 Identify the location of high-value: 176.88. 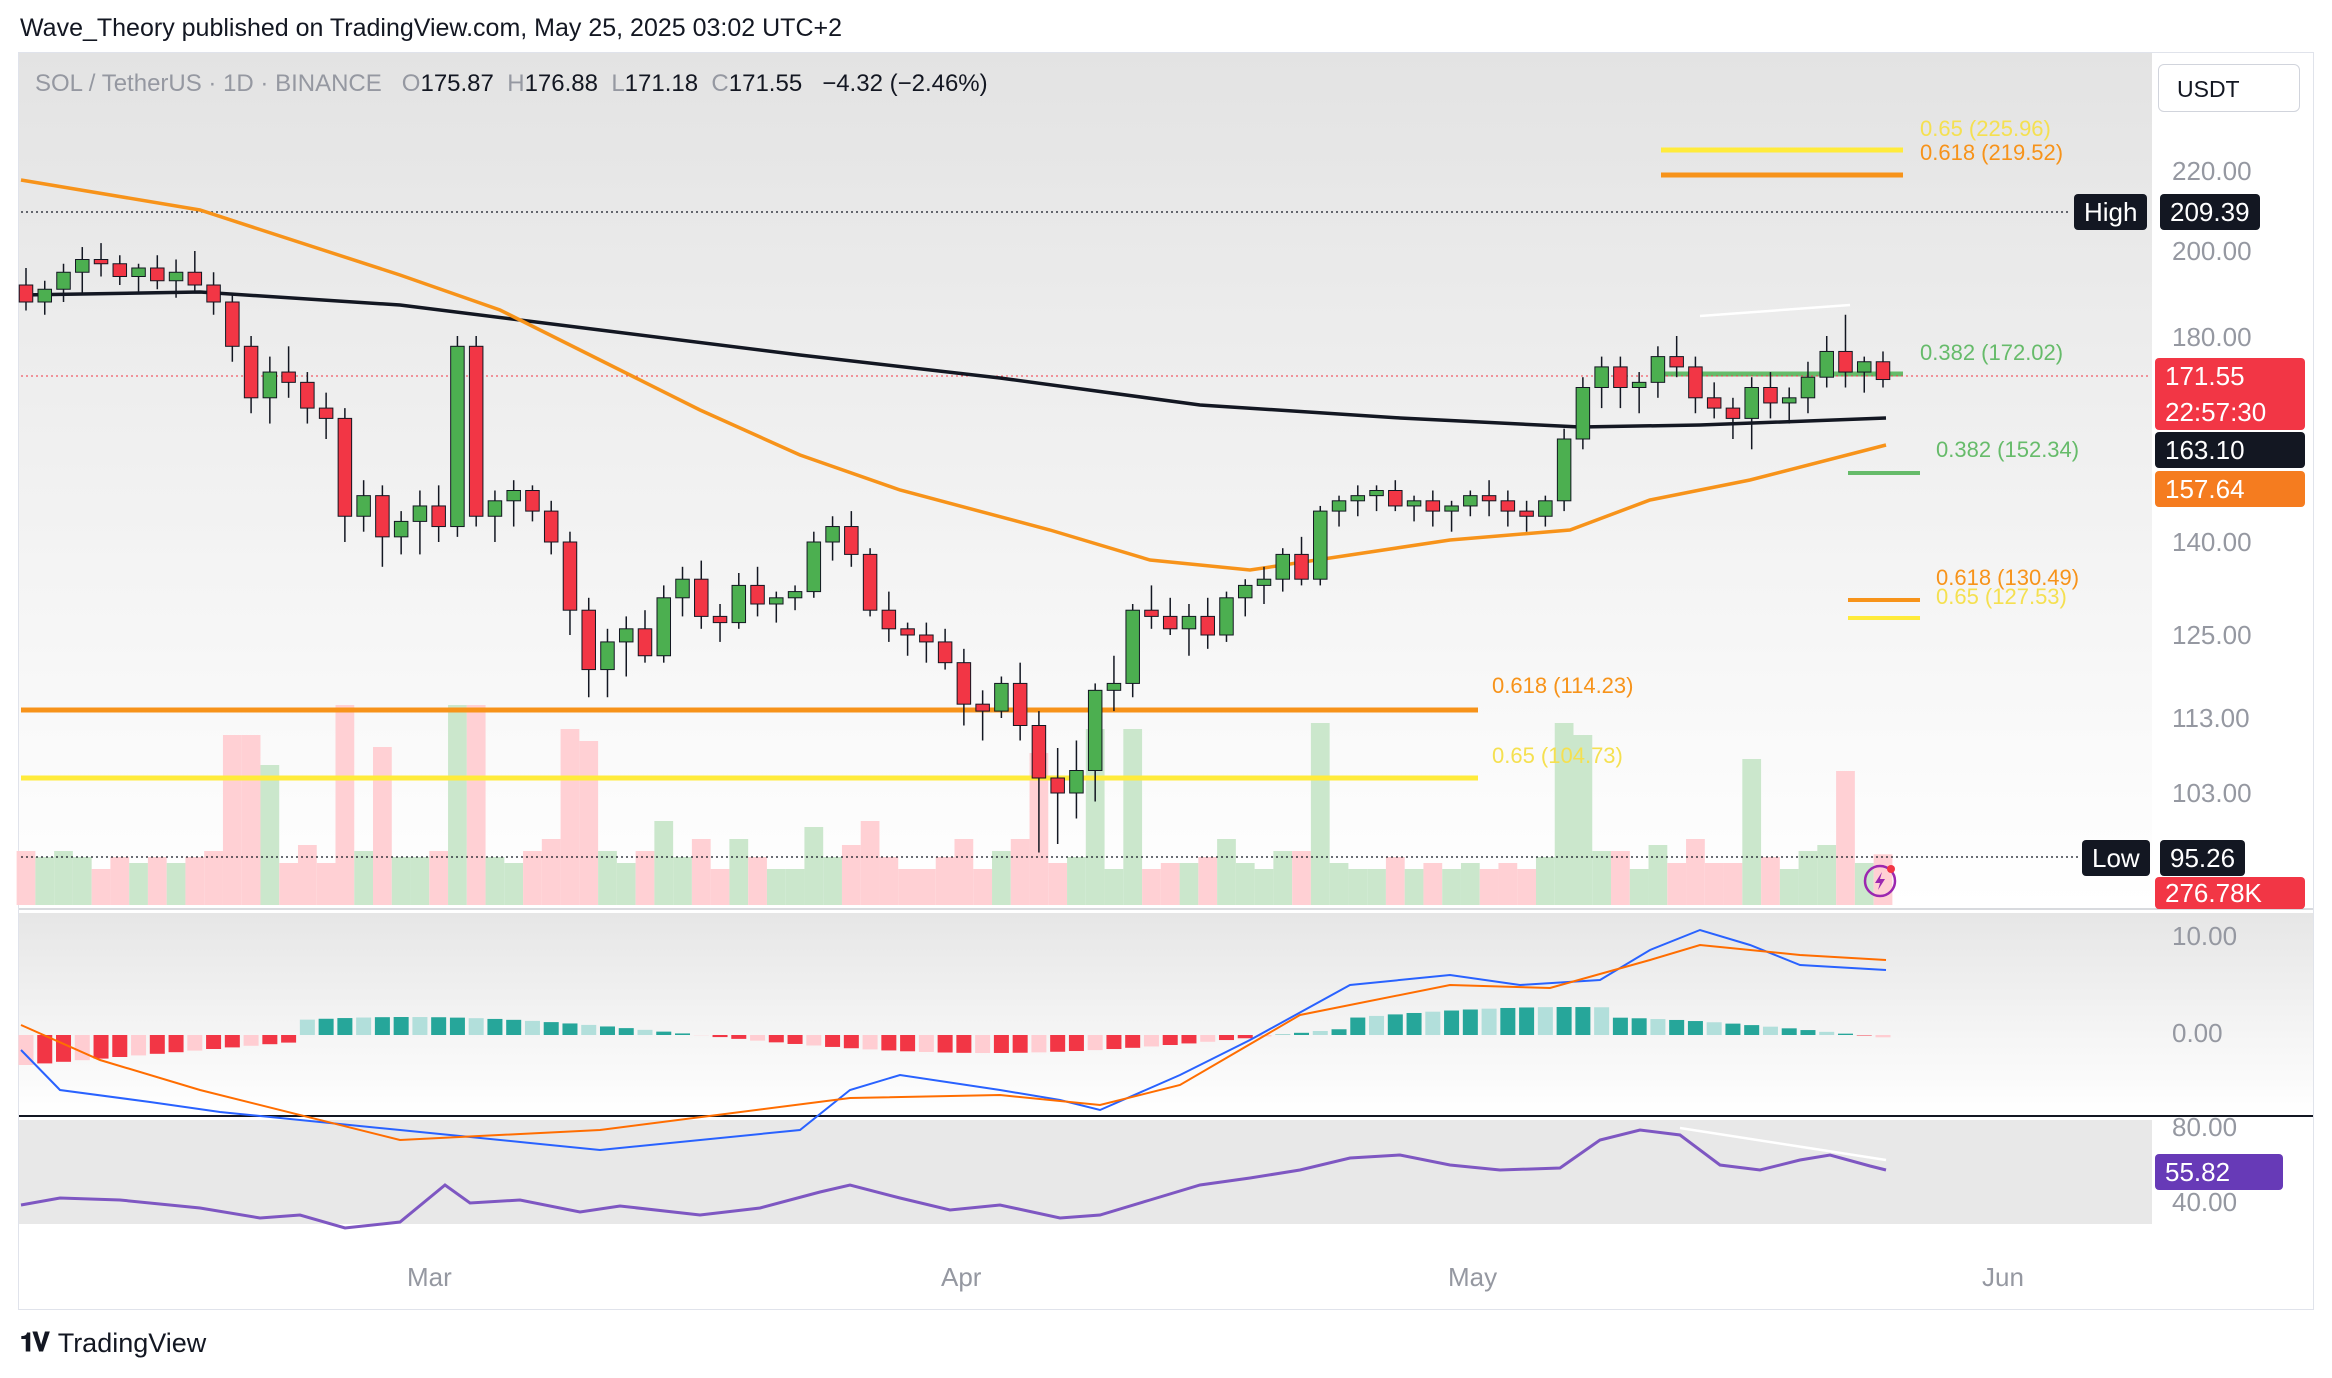
(561, 83).